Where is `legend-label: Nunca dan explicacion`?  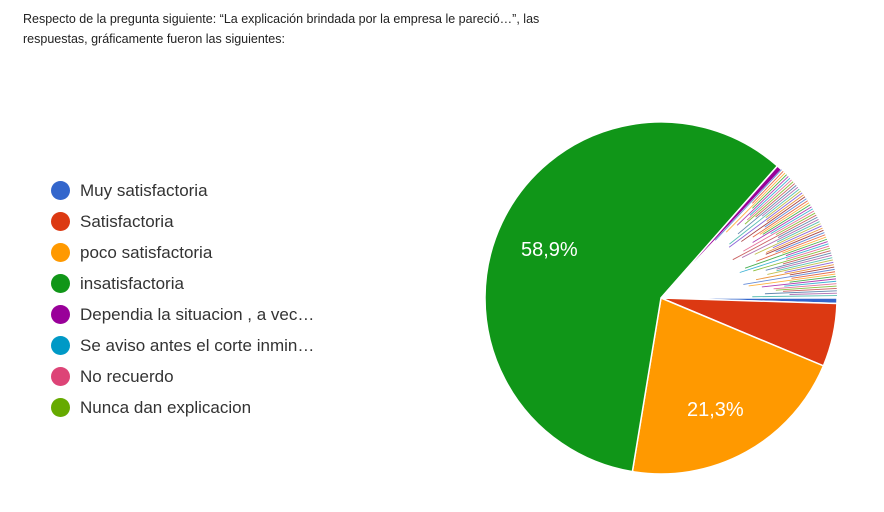 legend-label: Nunca dan explicacion is located at coordinates (166, 407).